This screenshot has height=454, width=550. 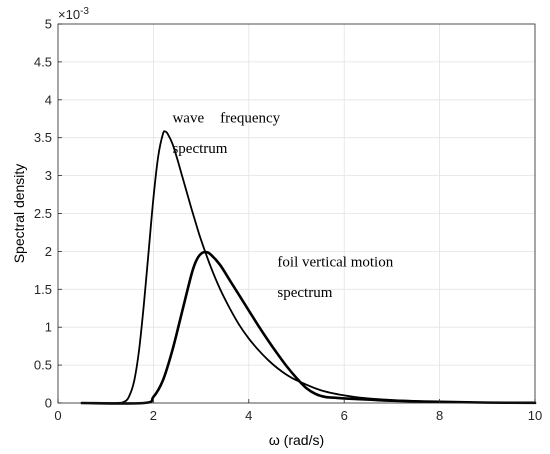 I want to click on y-axis-label: Spectral density, so click(x=19, y=214).